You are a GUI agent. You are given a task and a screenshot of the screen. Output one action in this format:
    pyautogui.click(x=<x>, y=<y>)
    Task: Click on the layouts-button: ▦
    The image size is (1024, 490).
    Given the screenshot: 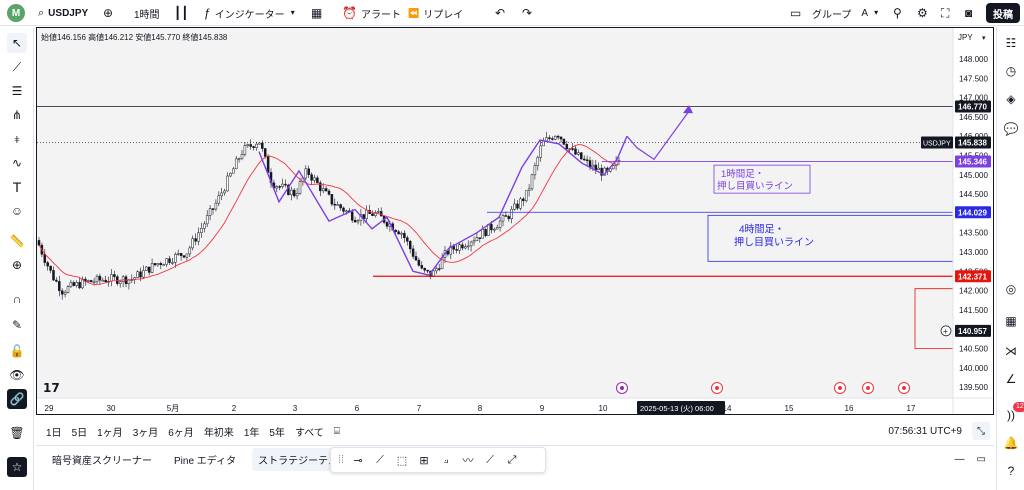 What is the action you would take?
    pyautogui.click(x=316, y=13)
    